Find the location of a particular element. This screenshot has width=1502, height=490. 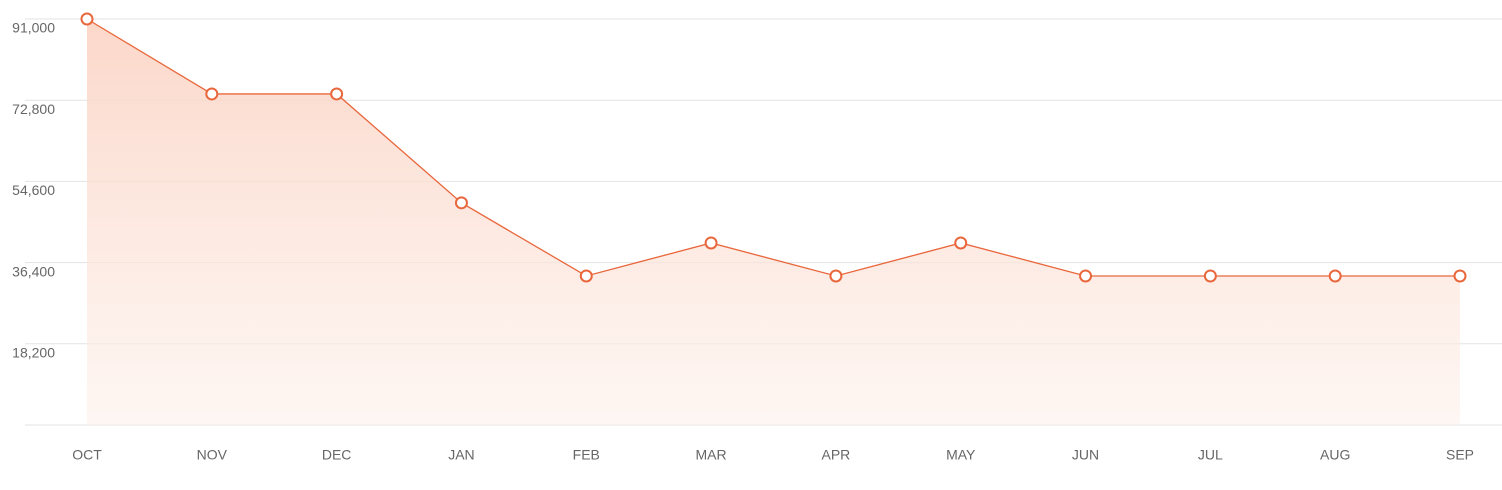

x-tick-label: APR is located at coordinates (836, 455).